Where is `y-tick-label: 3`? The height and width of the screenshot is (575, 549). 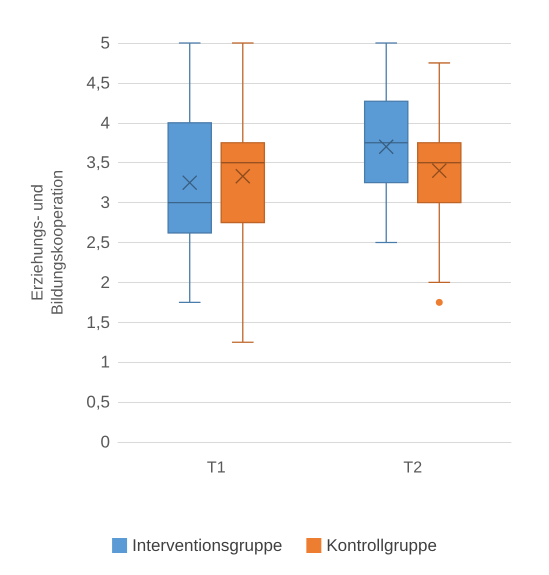 y-tick-label: 3 is located at coordinates (105, 202).